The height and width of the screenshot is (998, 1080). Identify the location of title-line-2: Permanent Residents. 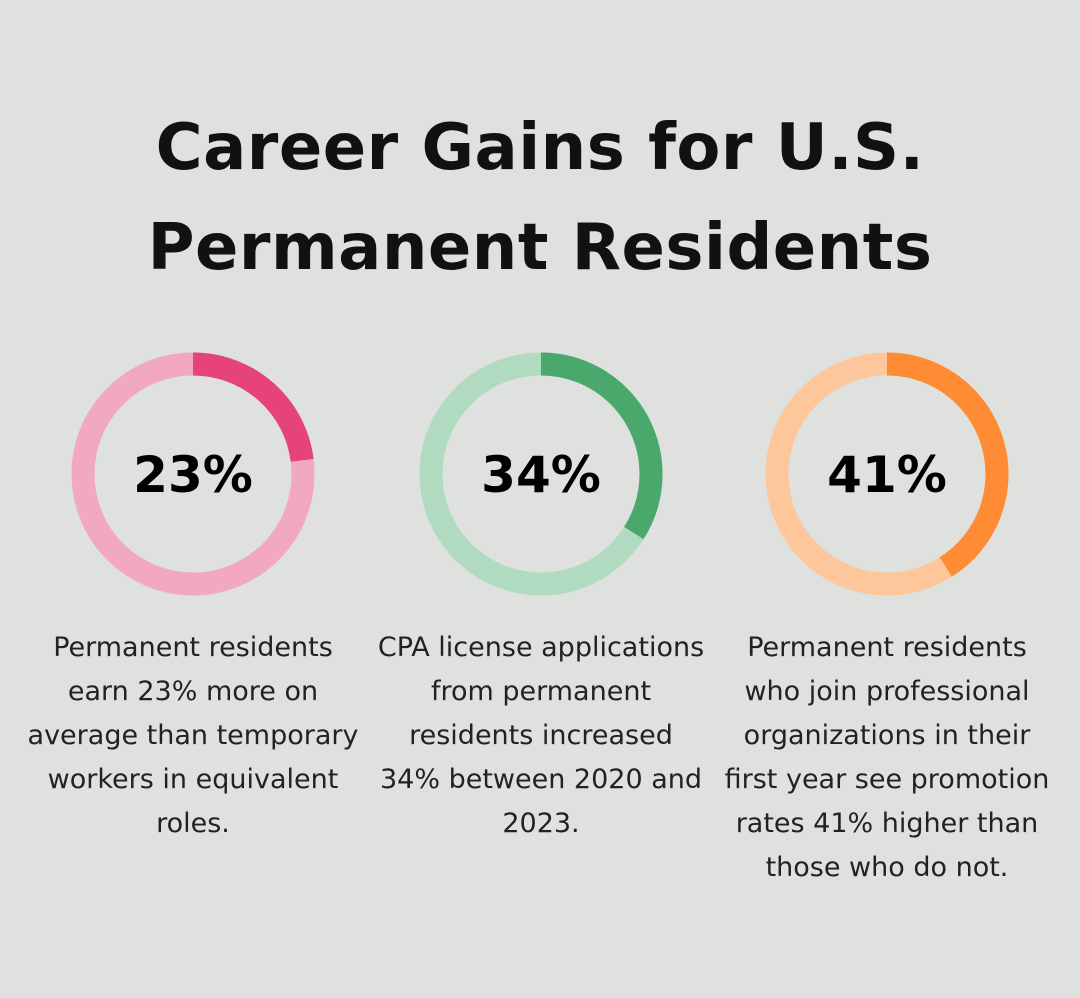
(540, 248).